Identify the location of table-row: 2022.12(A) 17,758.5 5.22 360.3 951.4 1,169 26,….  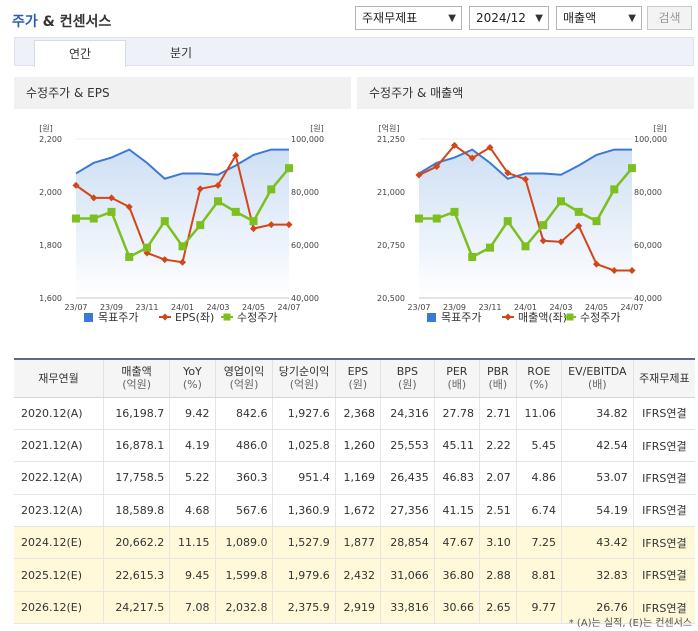
(354, 478).